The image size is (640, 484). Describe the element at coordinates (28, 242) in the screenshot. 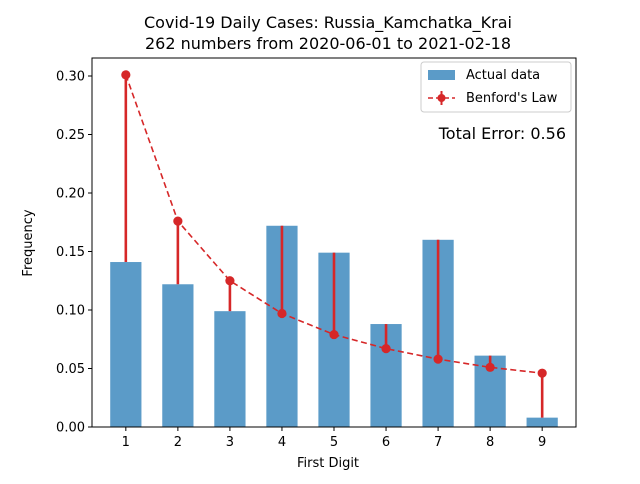

I see `y-axis-label: Frequency` at that location.